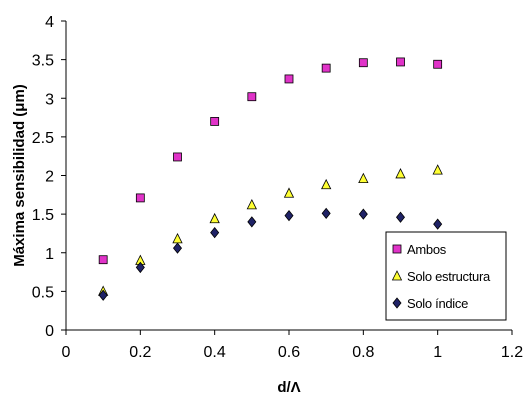 This screenshot has height=401, width=523. Describe the element at coordinates (427, 249) in the screenshot. I see `legend-label: Ambos` at that location.